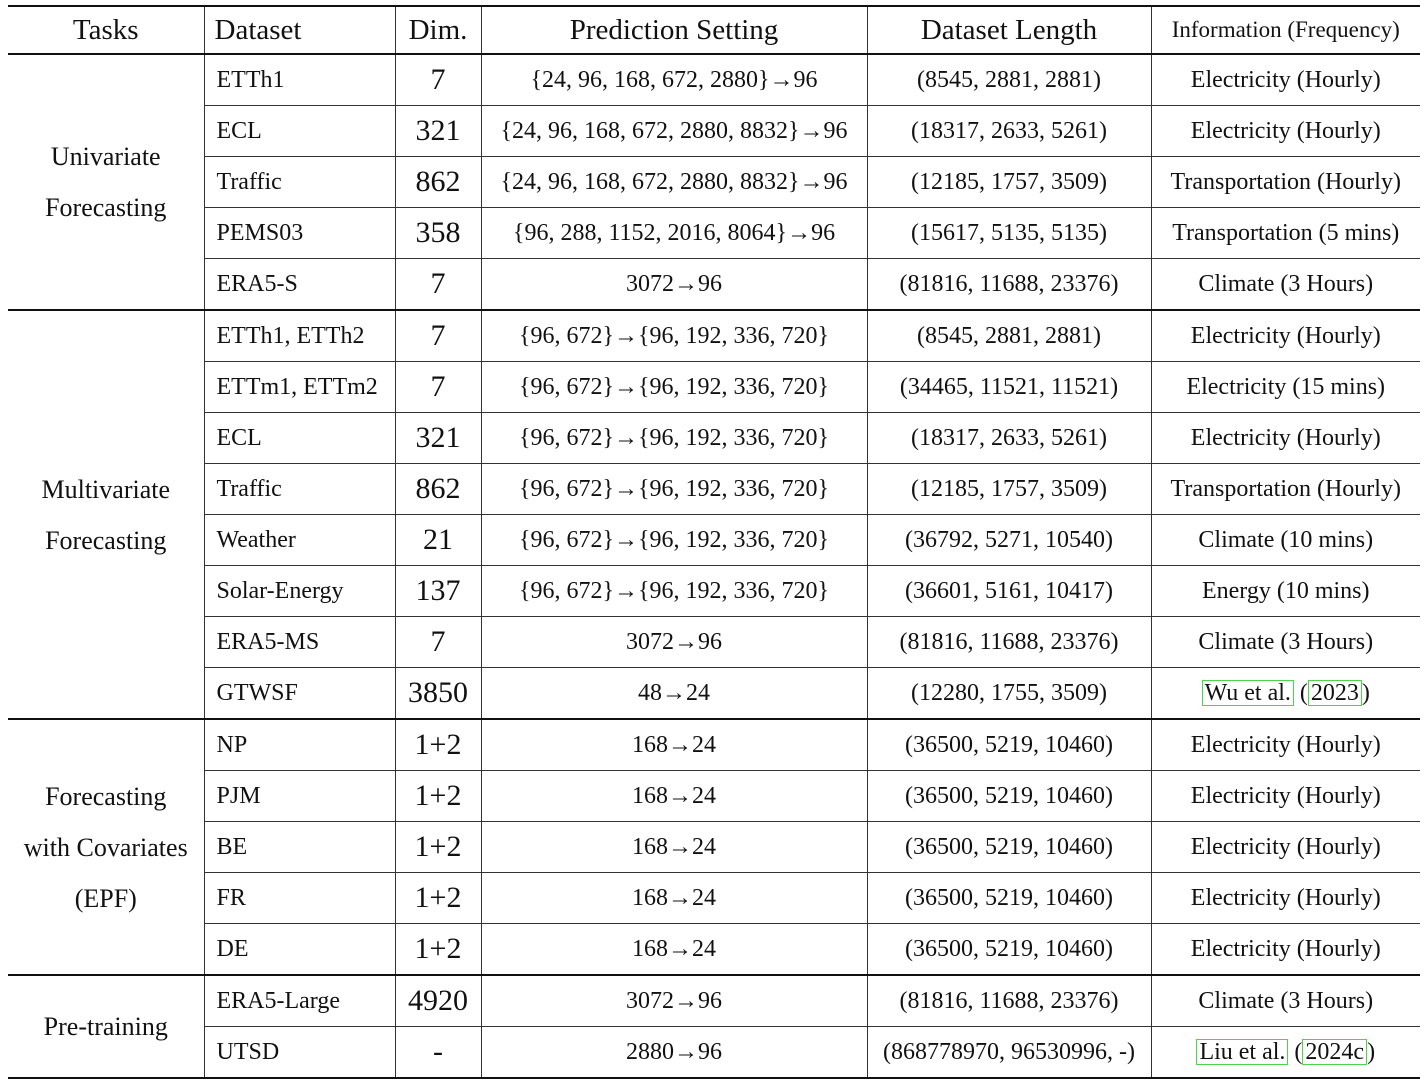  What do you see at coordinates (105, 489) in the screenshot?
I see `task-group-line: Multivariate` at bounding box center [105, 489].